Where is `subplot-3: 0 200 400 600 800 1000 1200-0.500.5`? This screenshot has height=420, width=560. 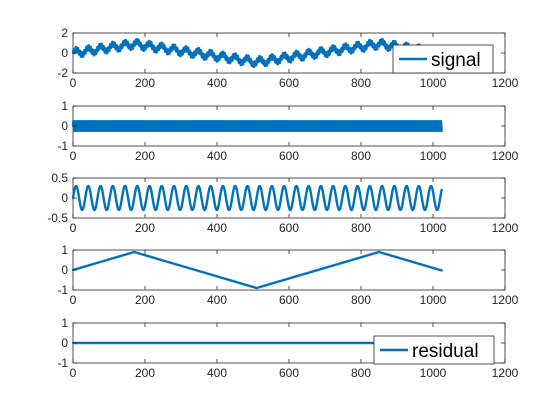 subplot-3: 0 200 400 600 800 1000 1200-0.500.5 is located at coordinates (282, 203).